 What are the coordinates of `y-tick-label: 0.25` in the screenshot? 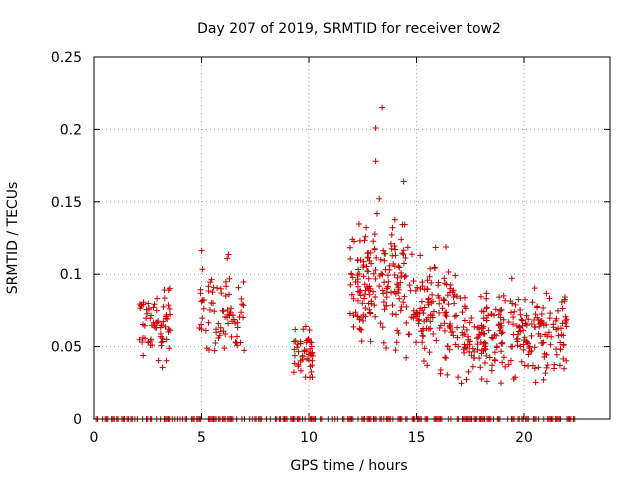 It's located at (66, 58).